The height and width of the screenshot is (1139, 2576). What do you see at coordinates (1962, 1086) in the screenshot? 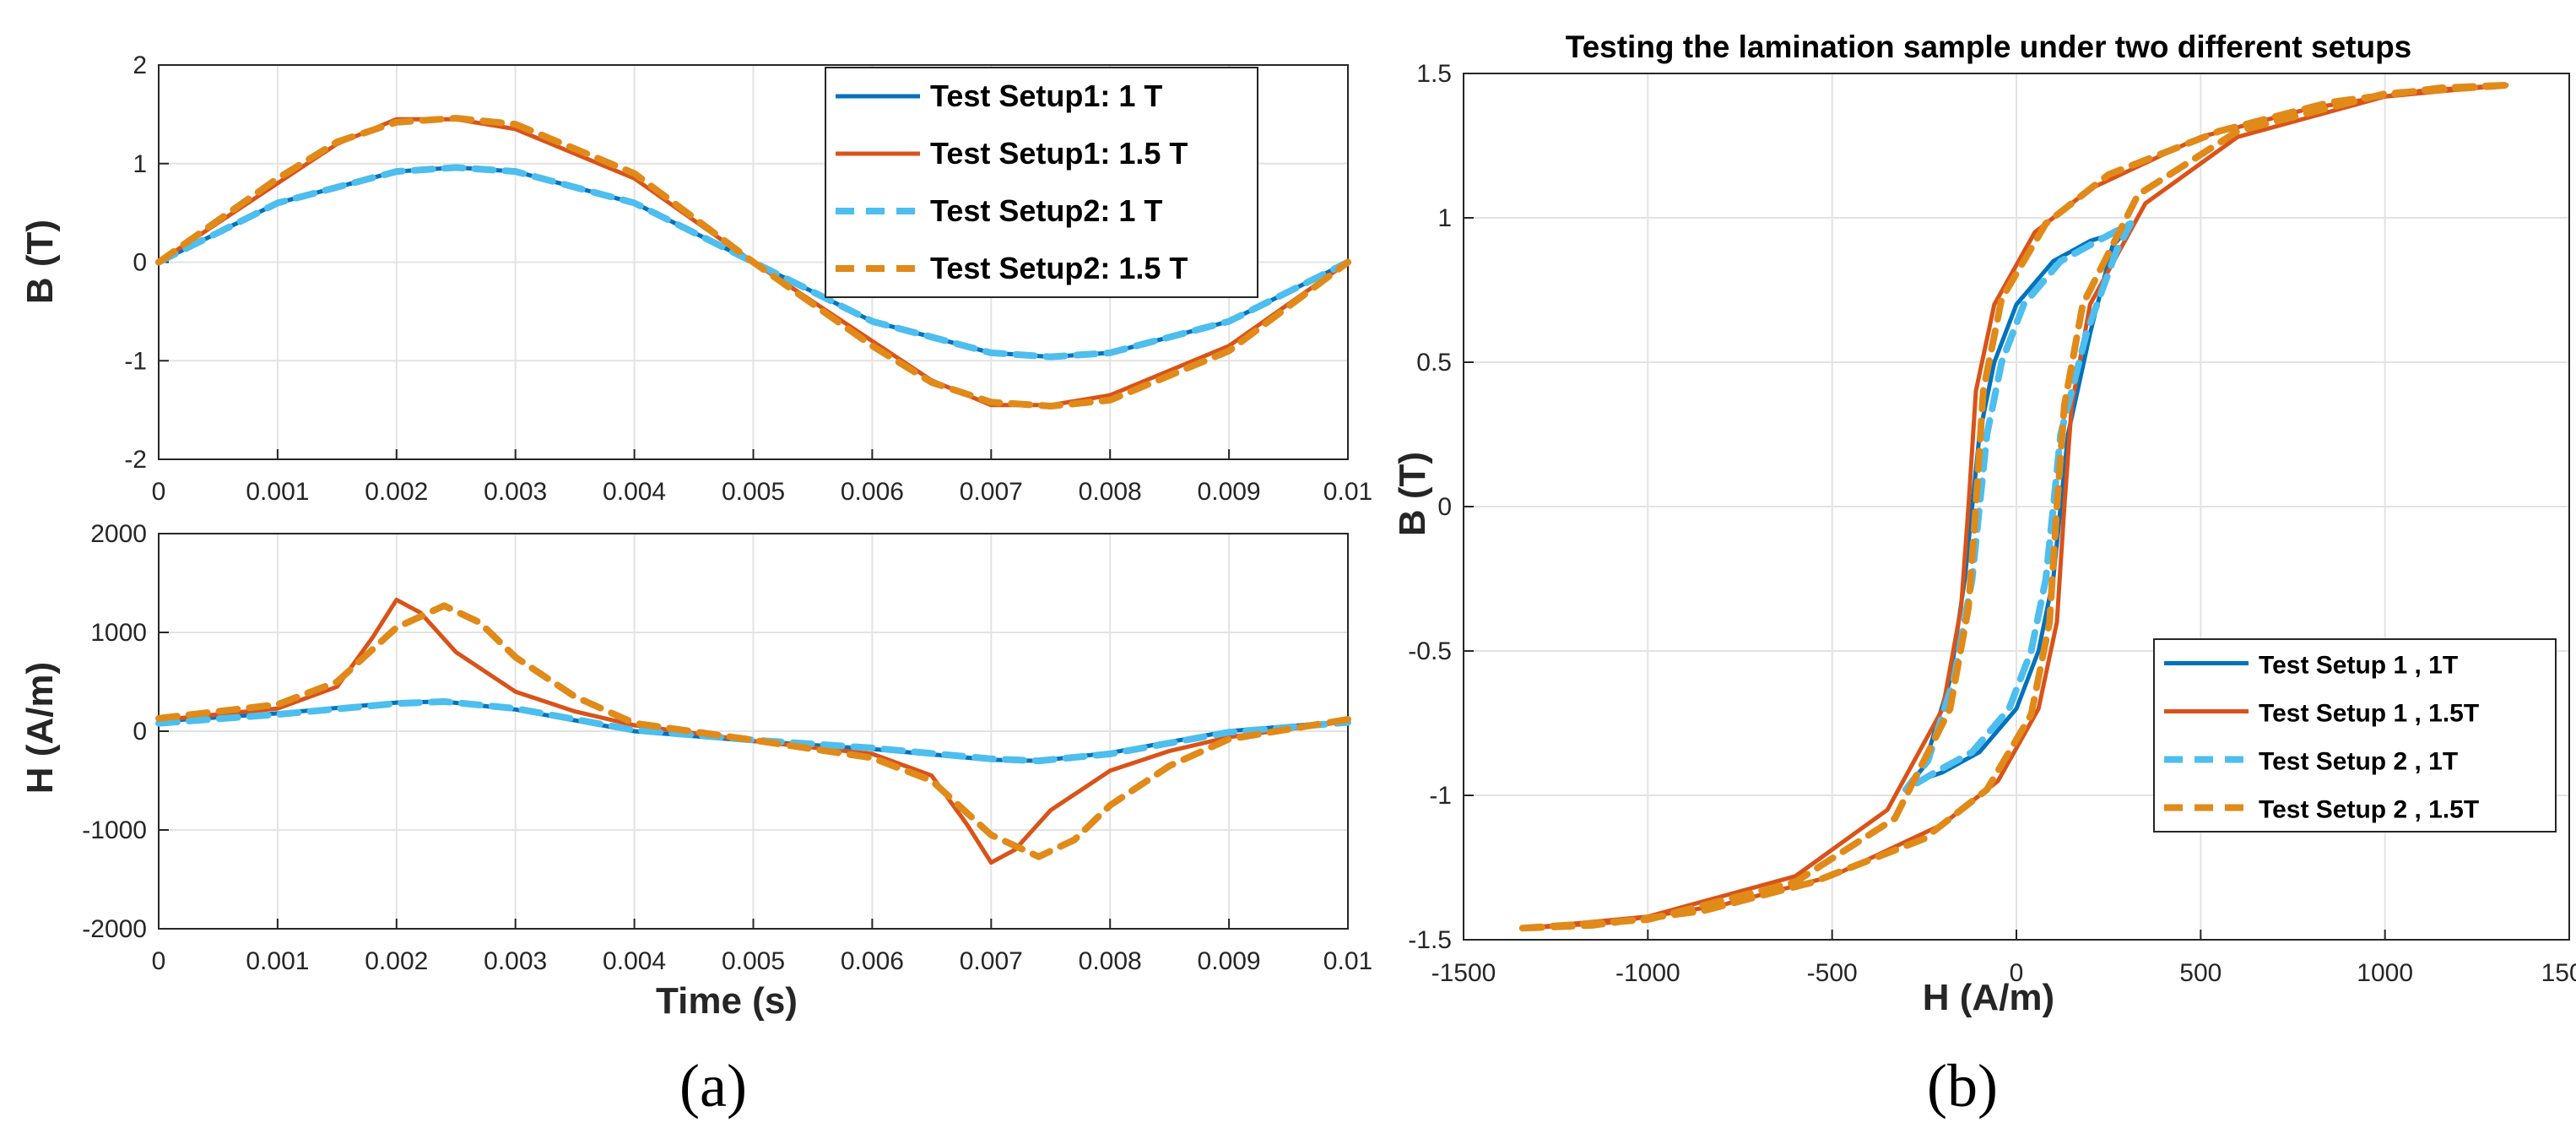
I see `caption-b: (b)` at bounding box center [1962, 1086].